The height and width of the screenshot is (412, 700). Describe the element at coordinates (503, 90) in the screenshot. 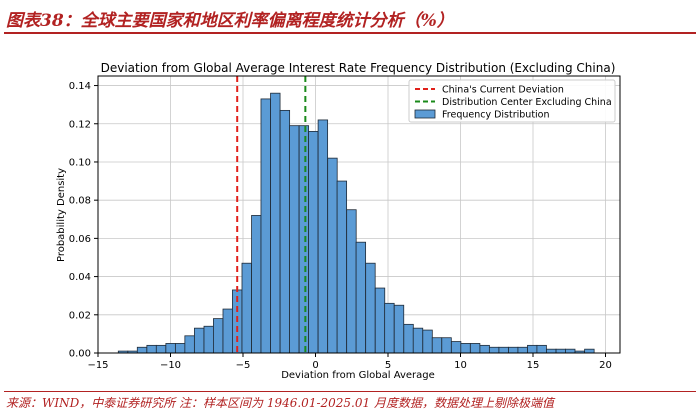

I see `legend-label: China's Current Deviation` at that location.